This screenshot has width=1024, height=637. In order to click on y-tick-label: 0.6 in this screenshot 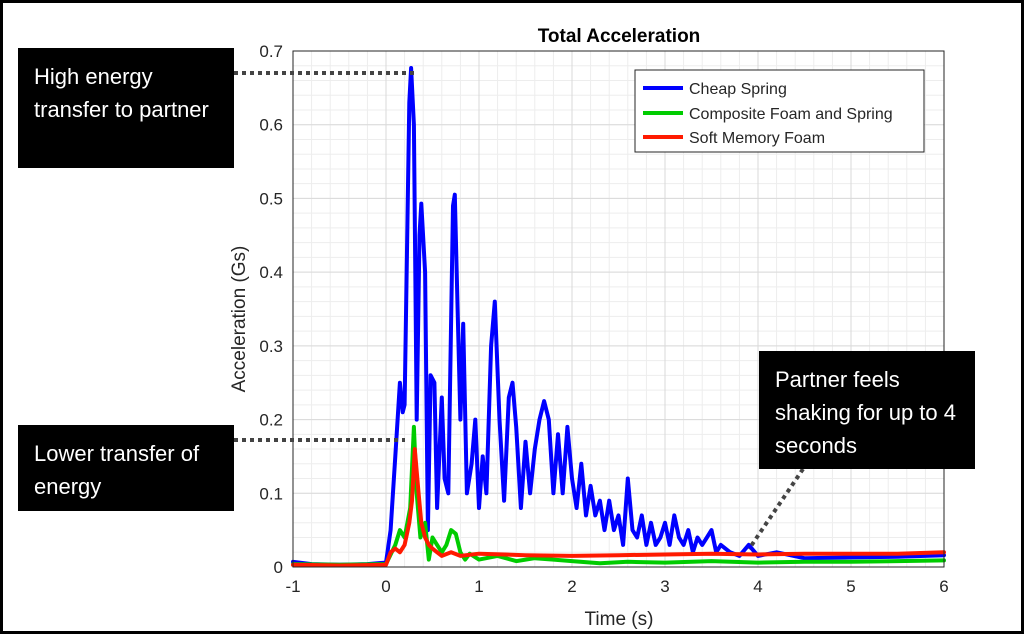, I will do `click(271, 125)`.